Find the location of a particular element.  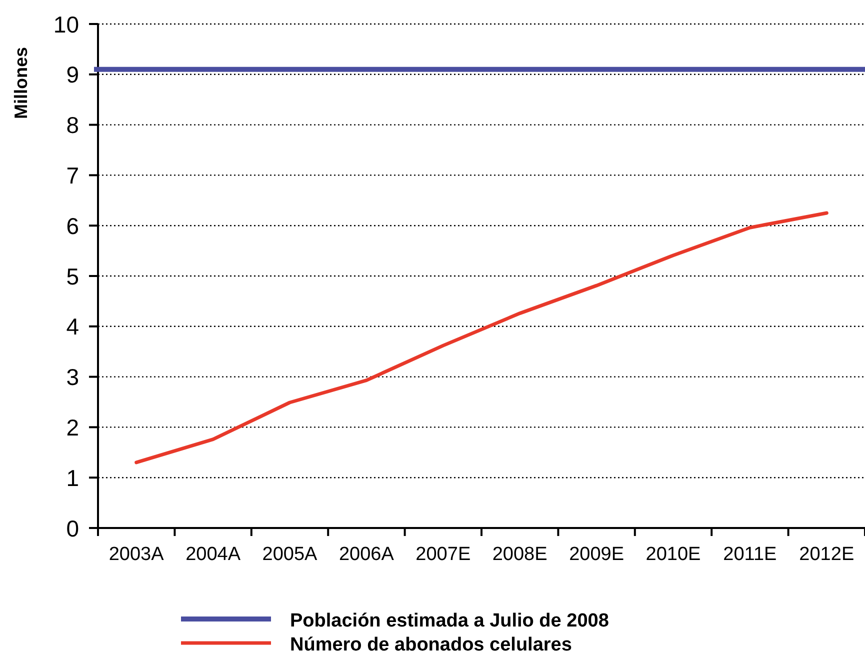

y-tick-label: 5 is located at coordinates (72, 276).